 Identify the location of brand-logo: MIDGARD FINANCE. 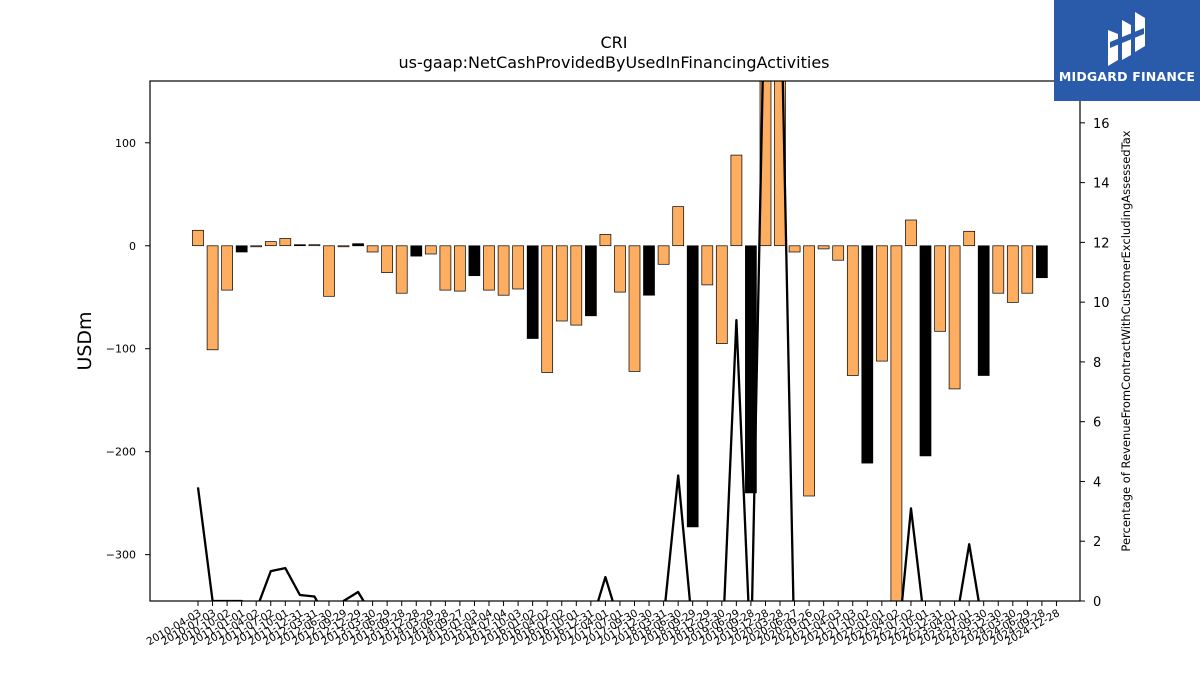
(1127, 50).